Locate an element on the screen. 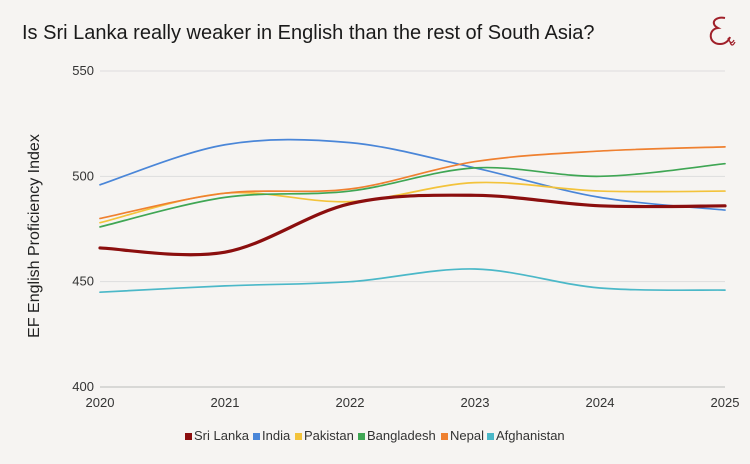  y-tick-label: 400 is located at coordinates (83, 386).